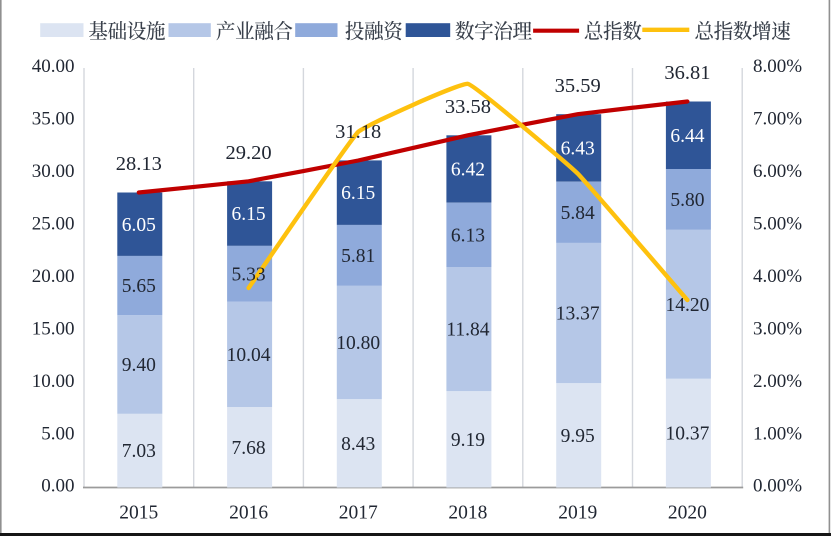 The image size is (831, 536). What do you see at coordinates (468, 440) in the screenshot?
I see `svg-text: 9.19` at bounding box center [468, 440].